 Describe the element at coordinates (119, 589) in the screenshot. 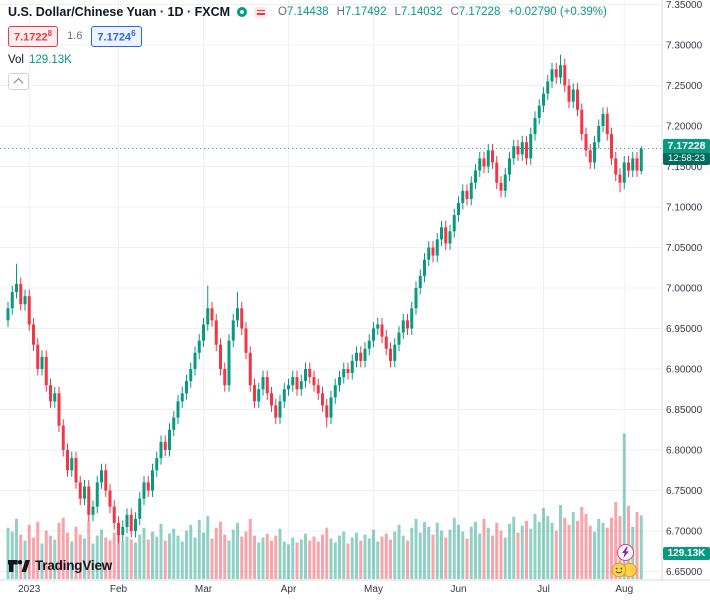

I see `time-axis-label: Feb` at that location.